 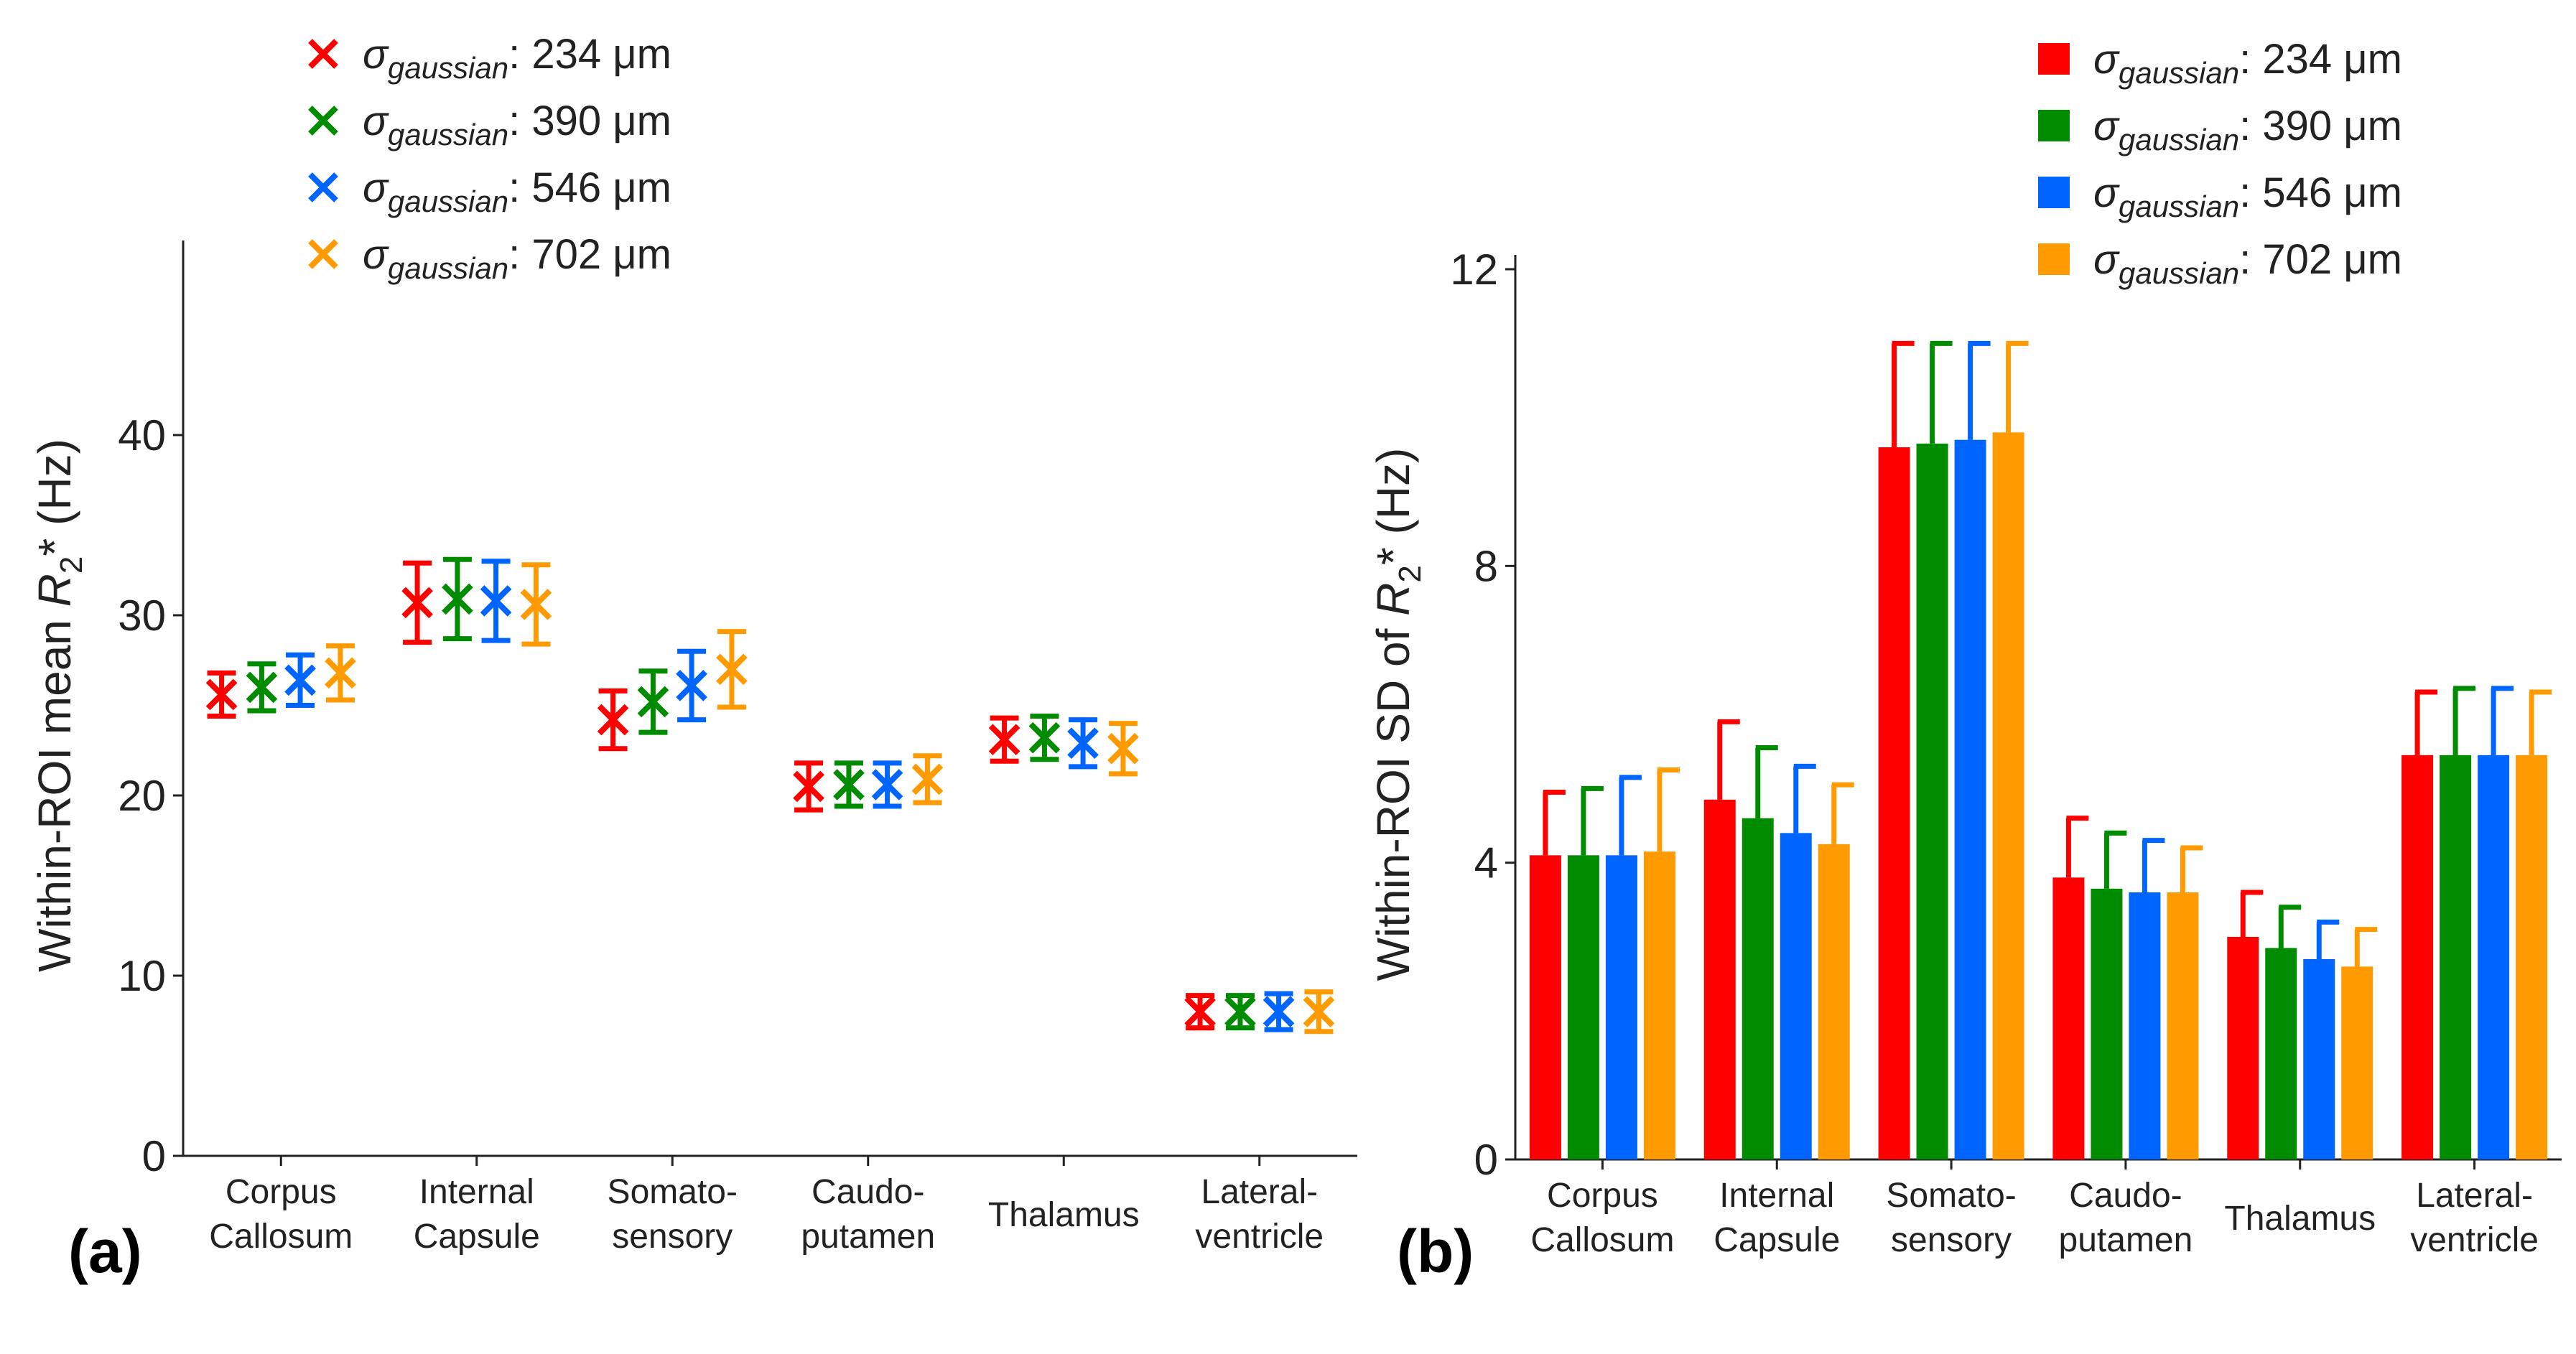 I want to click on y-axis-title: Within-ROI SD of R2* (Hz), so click(x=1397, y=714).